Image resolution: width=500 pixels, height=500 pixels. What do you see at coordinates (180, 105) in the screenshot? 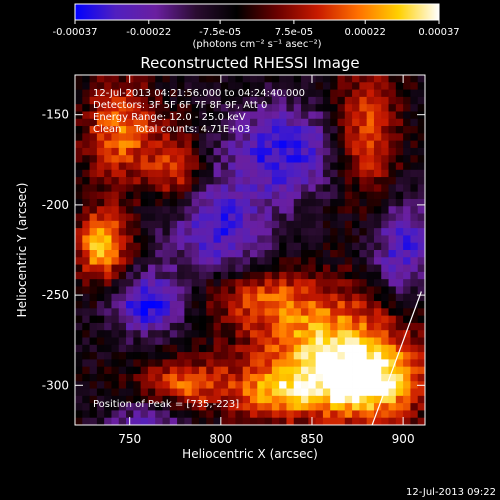
I see `annotation-detectors: Detectors: 3F 5F 6F 7F 8F 9F, Att 0` at bounding box center [180, 105].